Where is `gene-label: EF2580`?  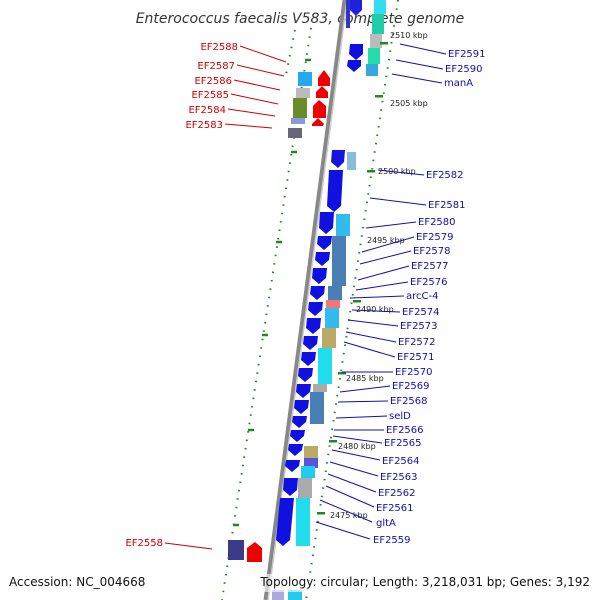
gene-label: EF2580 is located at coordinates (437, 222).